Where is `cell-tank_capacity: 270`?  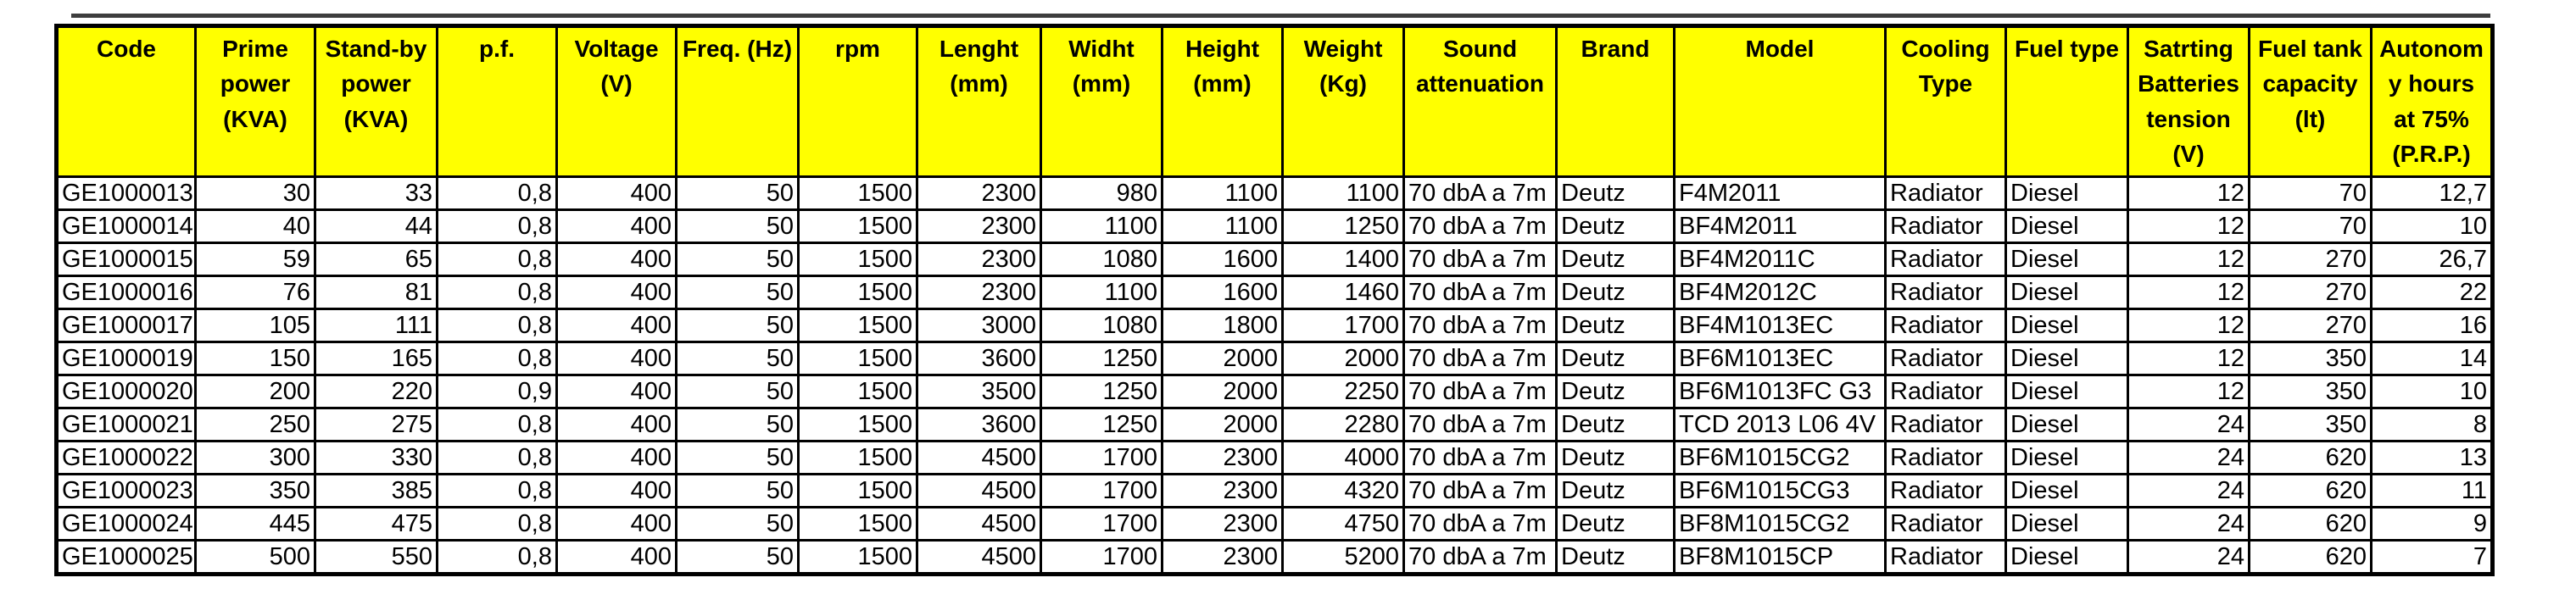 cell-tank_capacity: 270 is located at coordinates (2310, 259).